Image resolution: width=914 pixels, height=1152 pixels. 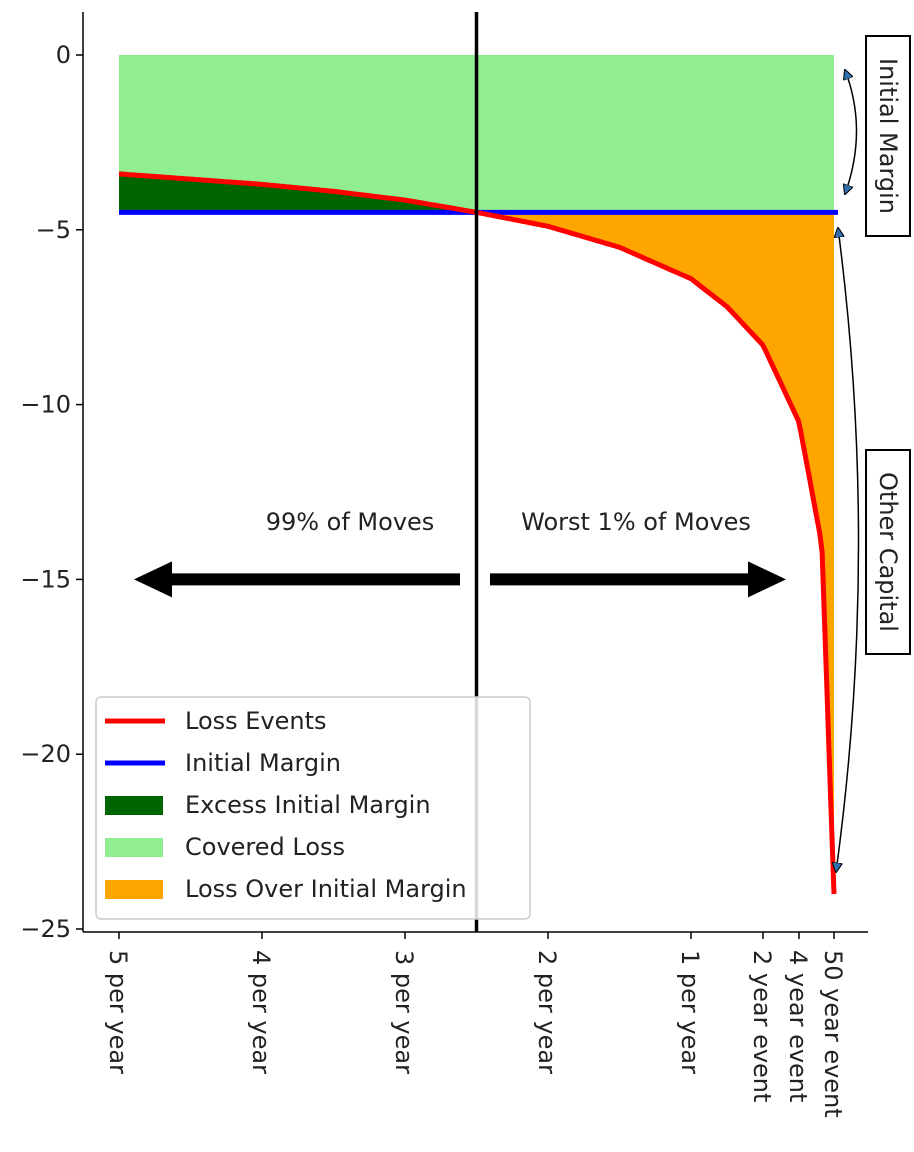 I want to click on y-tick-label: −15, so click(x=45, y=579).